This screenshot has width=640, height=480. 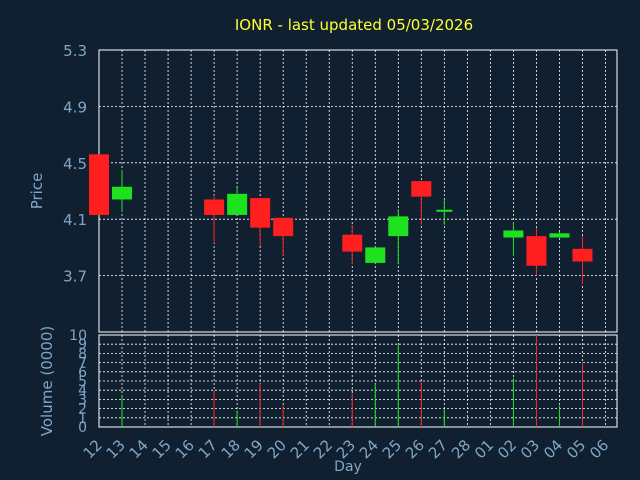 What do you see at coordinates (82, 382) in the screenshot?
I see `volume-tick-label: 5` at bounding box center [82, 382].